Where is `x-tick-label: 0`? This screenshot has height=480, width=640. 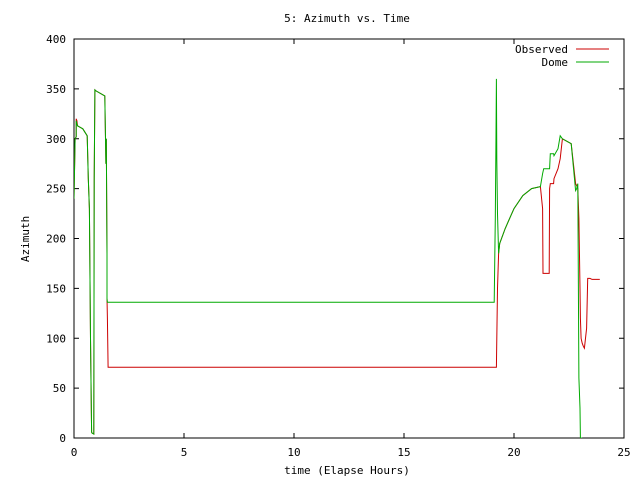
x-tick-label: 0 is located at coordinates (74, 452).